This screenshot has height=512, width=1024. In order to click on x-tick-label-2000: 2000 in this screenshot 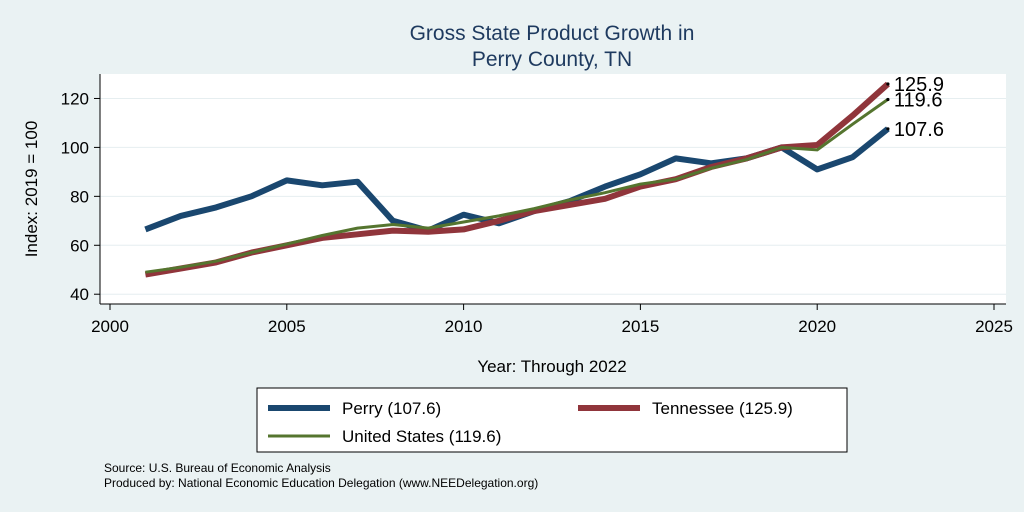, I will do `click(110, 326)`.